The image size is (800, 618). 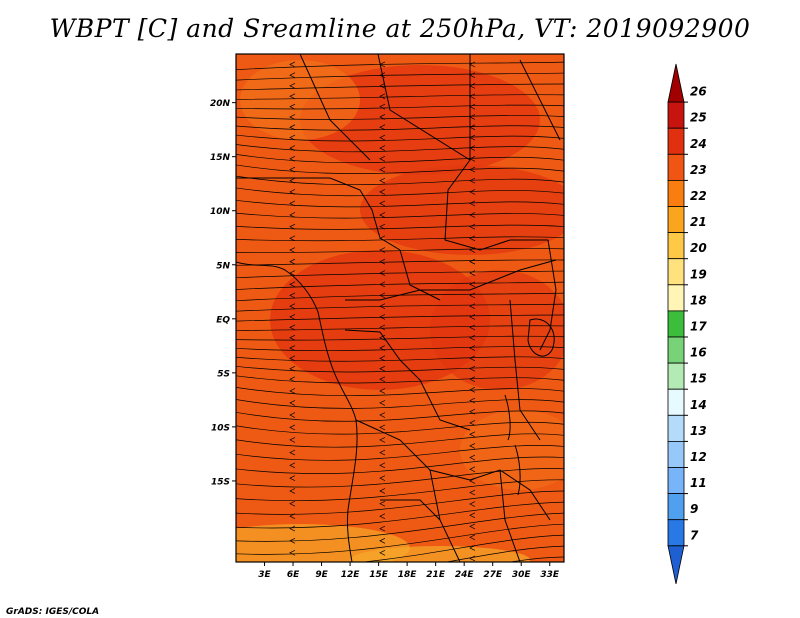 What do you see at coordinates (698, 379) in the screenshot?
I see `colorbar-label: 15` at bounding box center [698, 379].